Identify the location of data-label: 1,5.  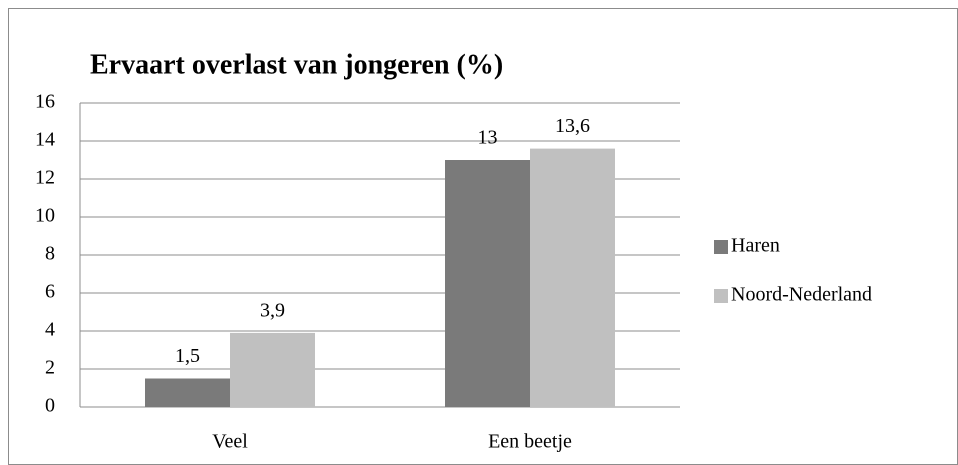
(187, 356).